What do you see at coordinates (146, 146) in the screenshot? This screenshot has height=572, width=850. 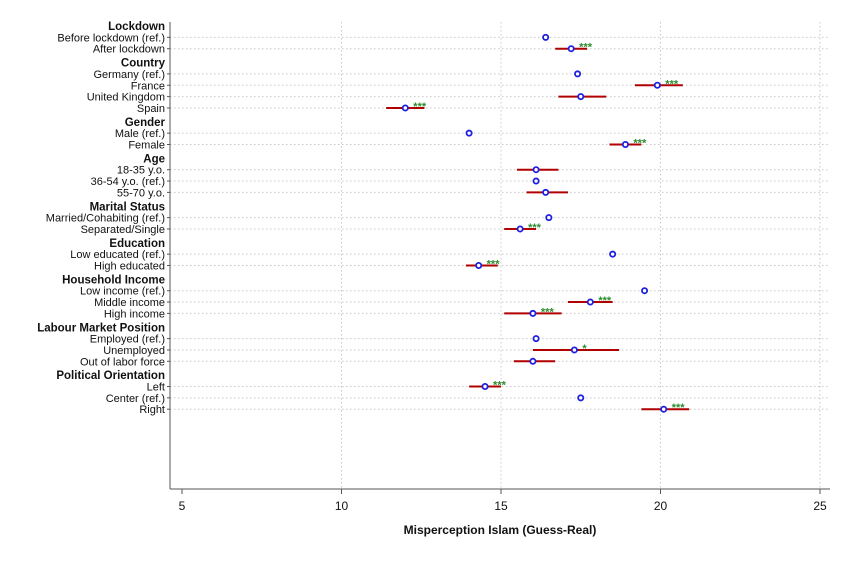 I see `row-label: Female` at bounding box center [146, 146].